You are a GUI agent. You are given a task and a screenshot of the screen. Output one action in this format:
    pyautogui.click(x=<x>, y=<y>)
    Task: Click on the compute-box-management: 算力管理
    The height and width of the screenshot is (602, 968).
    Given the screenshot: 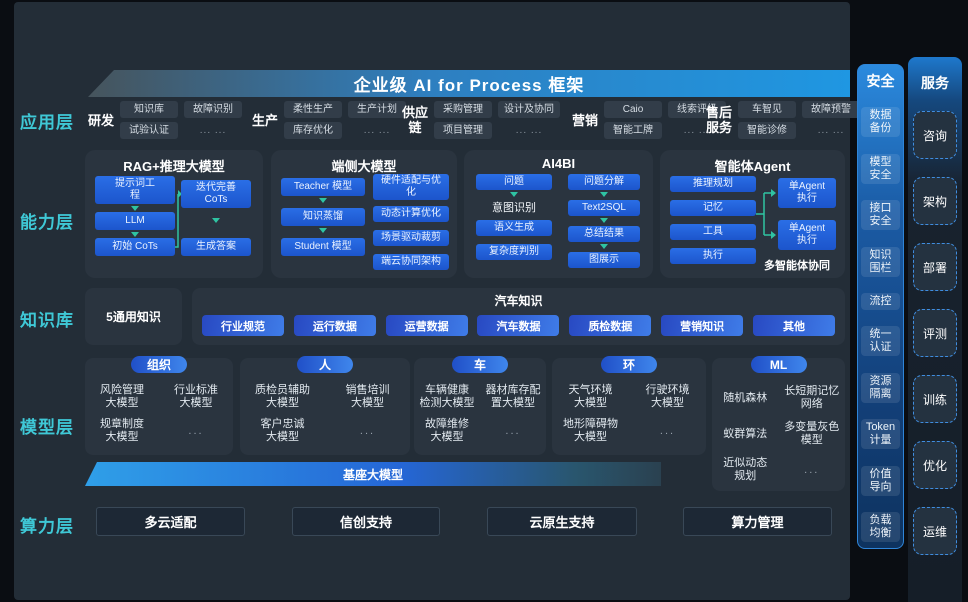 What is the action you would take?
    pyautogui.click(x=757, y=521)
    